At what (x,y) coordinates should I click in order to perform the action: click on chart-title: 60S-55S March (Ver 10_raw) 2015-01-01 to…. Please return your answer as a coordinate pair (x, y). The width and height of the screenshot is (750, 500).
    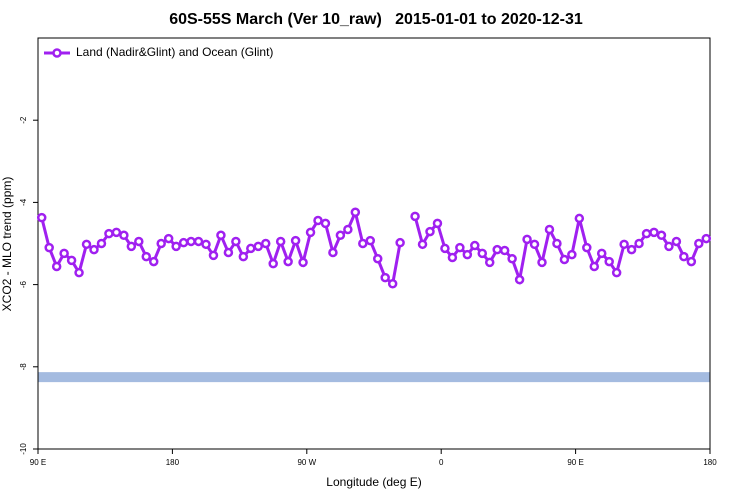
    Looking at the image, I should click on (376, 19).